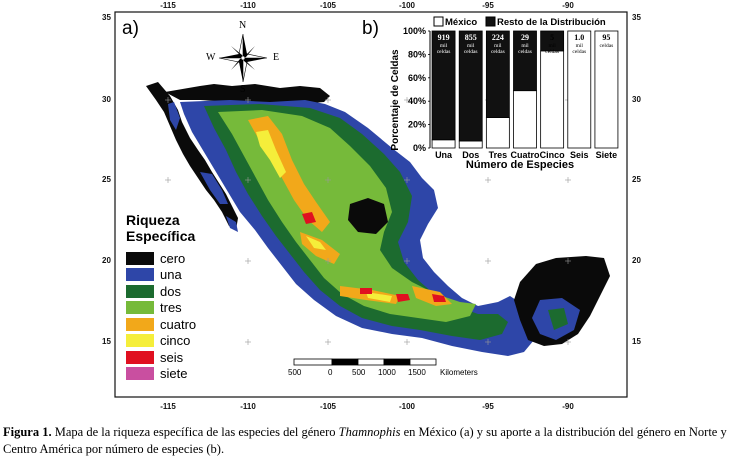  I want to click on xtick-label-Dos: Dos, so click(470, 155).